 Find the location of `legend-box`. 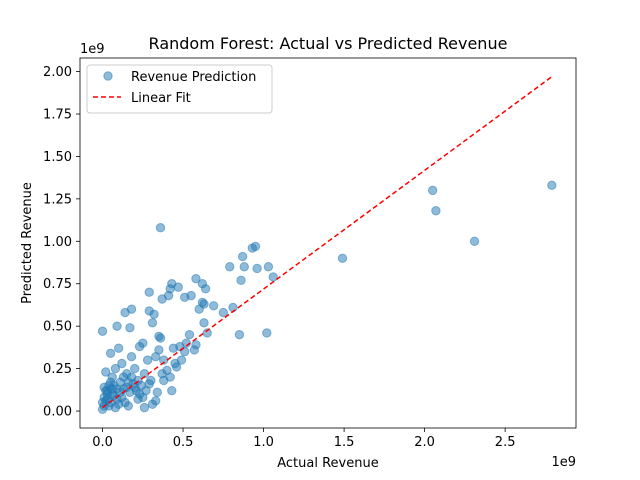

legend-box is located at coordinates (179, 89).